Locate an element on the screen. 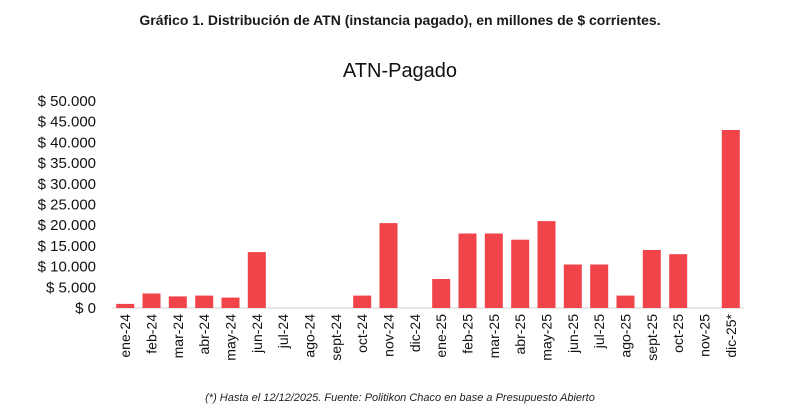 The height and width of the screenshot is (416, 800). y-tick-label: $ 0 is located at coordinates (85, 308).